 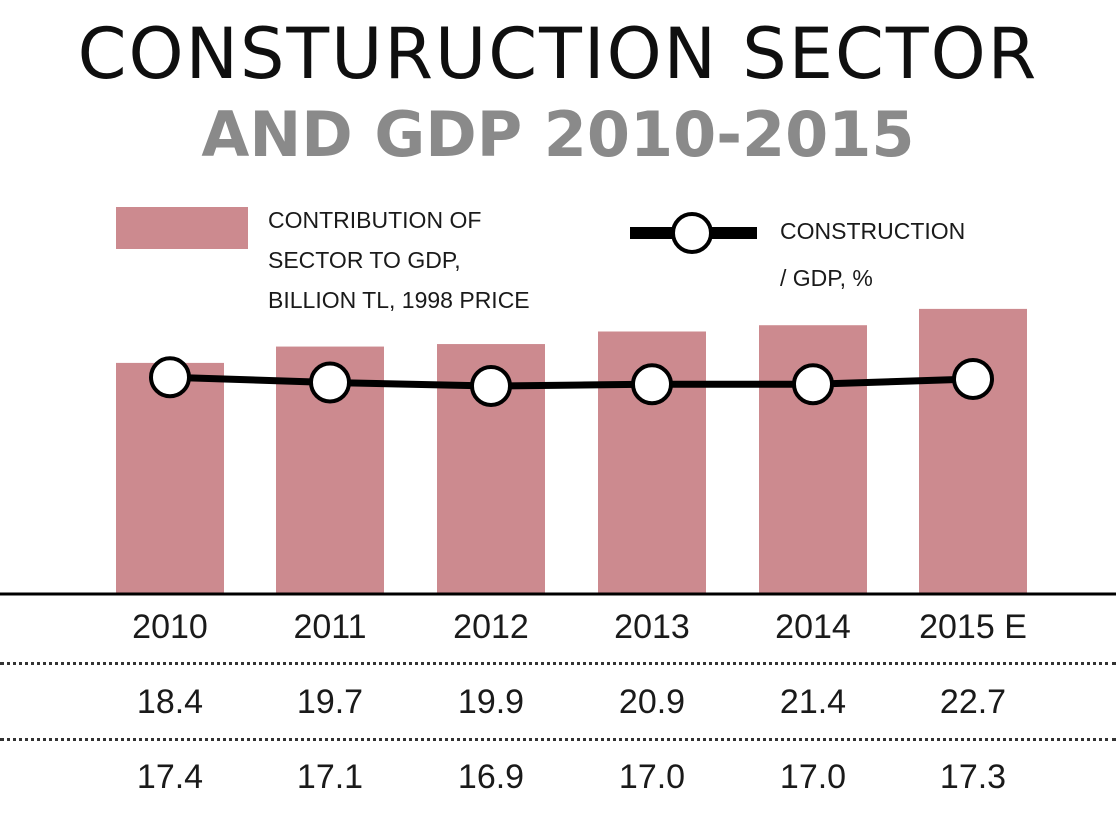 What do you see at coordinates (571, 381) in the screenshot?
I see `series-line-construction-gdp` at bounding box center [571, 381].